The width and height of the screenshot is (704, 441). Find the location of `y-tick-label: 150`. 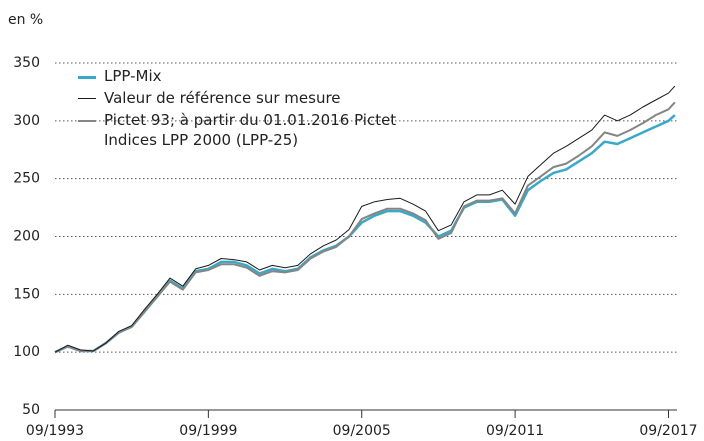

y-tick-label: 150 is located at coordinates (26, 294).